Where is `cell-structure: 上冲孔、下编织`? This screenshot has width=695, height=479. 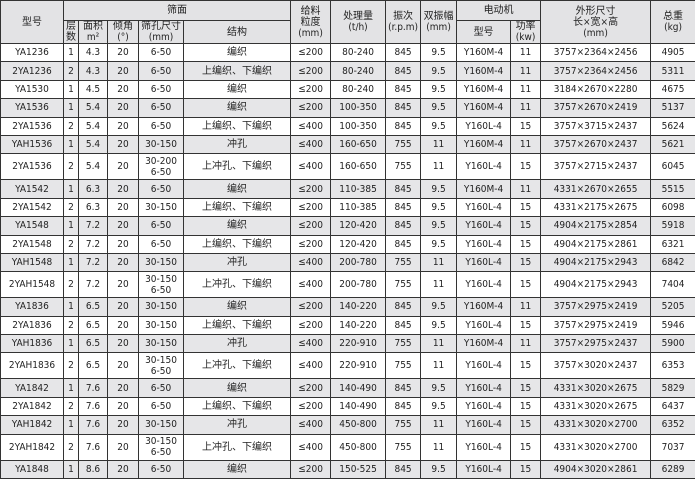 cell-structure: 上冲孔、下编织 is located at coordinates (237, 447).